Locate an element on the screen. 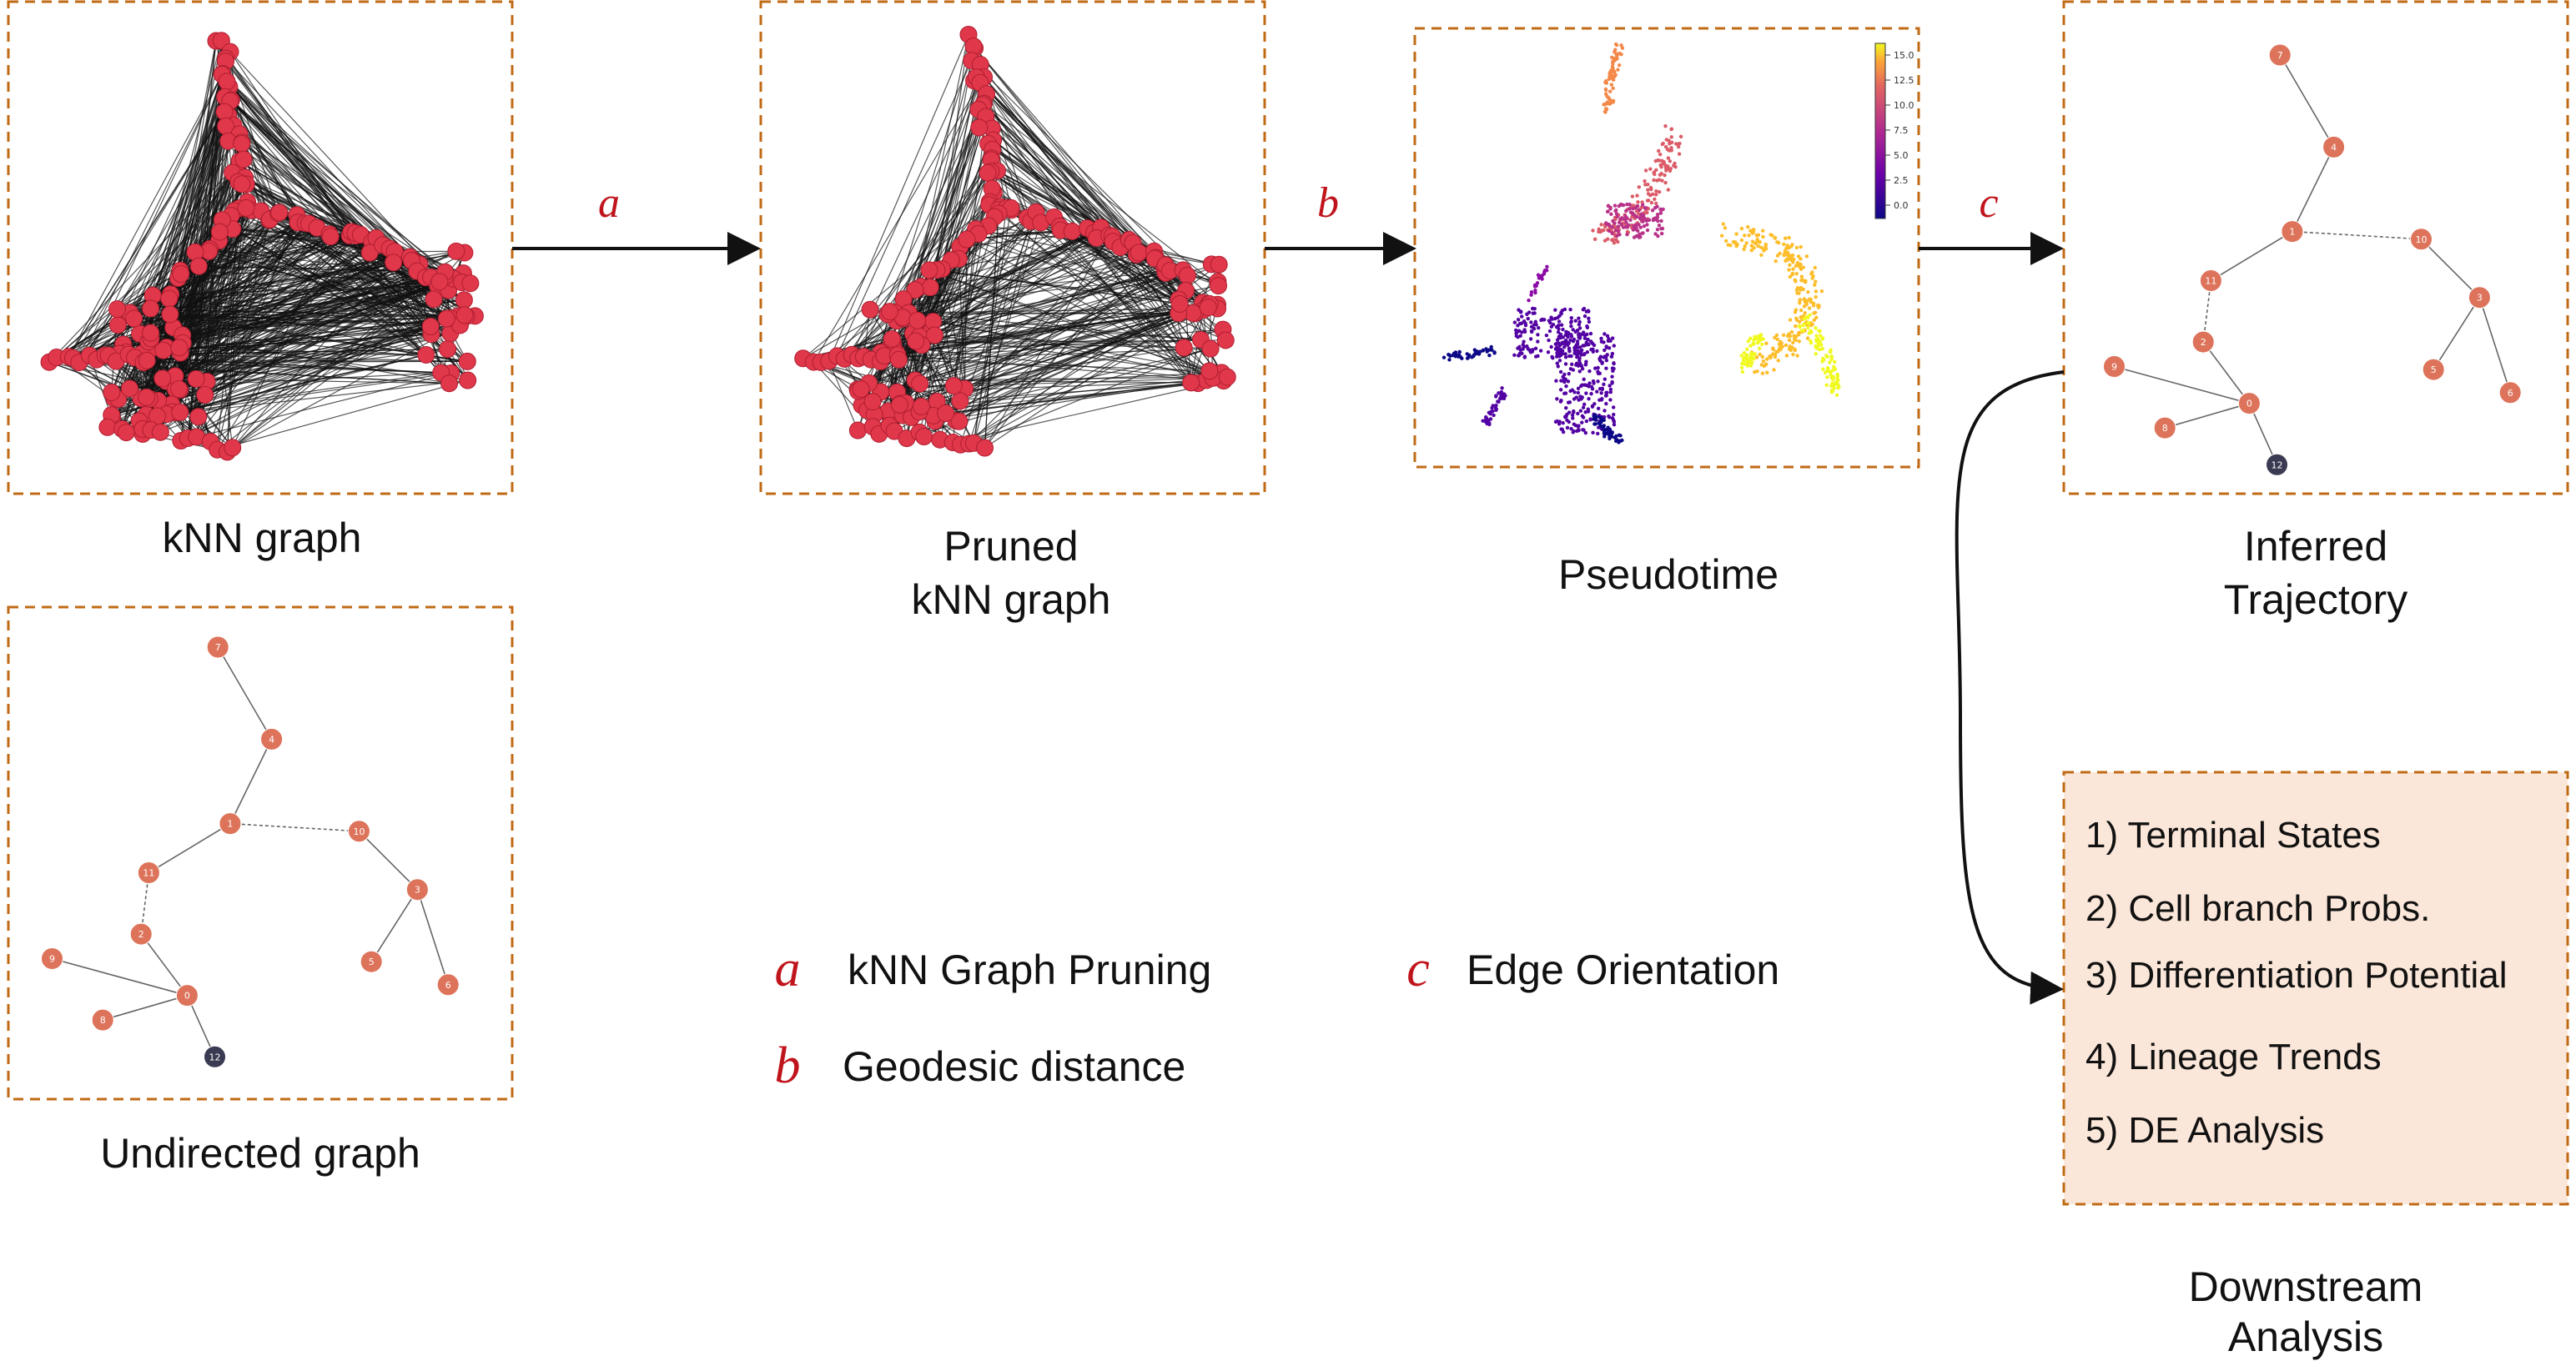 This screenshot has height=1361, width=2576. knn-graph-frame is located at coordinates (260, 247).